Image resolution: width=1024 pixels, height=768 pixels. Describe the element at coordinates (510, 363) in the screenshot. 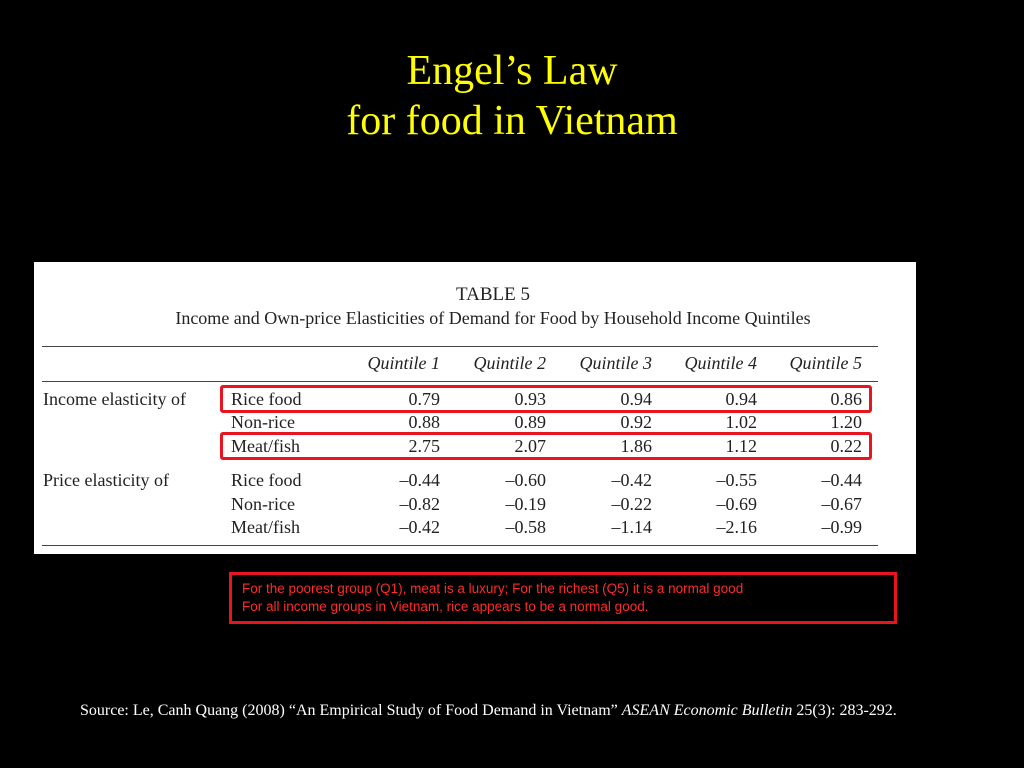

I see `column-header: Quintile 2` at that location.